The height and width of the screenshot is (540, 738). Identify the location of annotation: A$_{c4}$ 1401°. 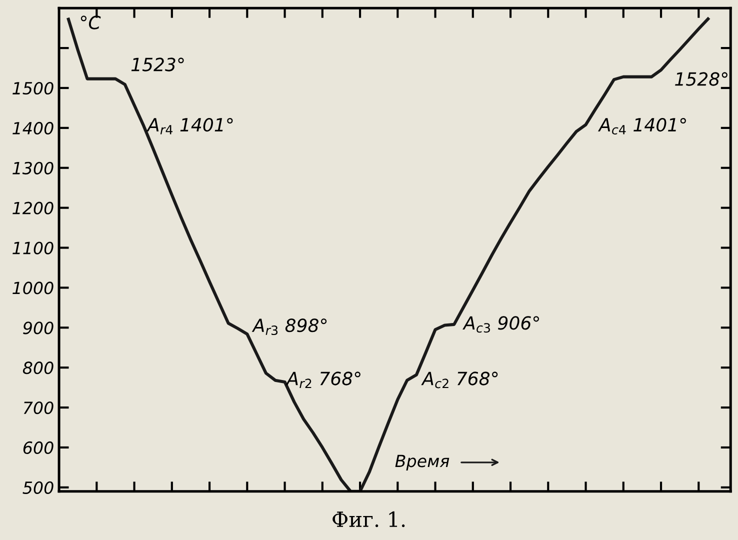
(642, 126).